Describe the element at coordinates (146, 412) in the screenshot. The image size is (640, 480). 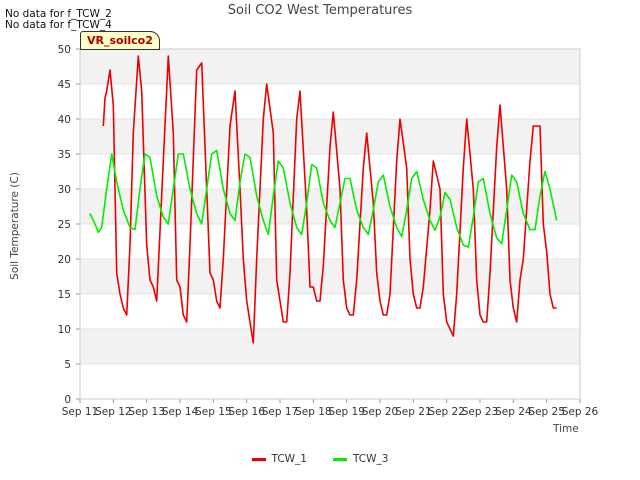
I see `x-tick-label: Sep 13` at that location.